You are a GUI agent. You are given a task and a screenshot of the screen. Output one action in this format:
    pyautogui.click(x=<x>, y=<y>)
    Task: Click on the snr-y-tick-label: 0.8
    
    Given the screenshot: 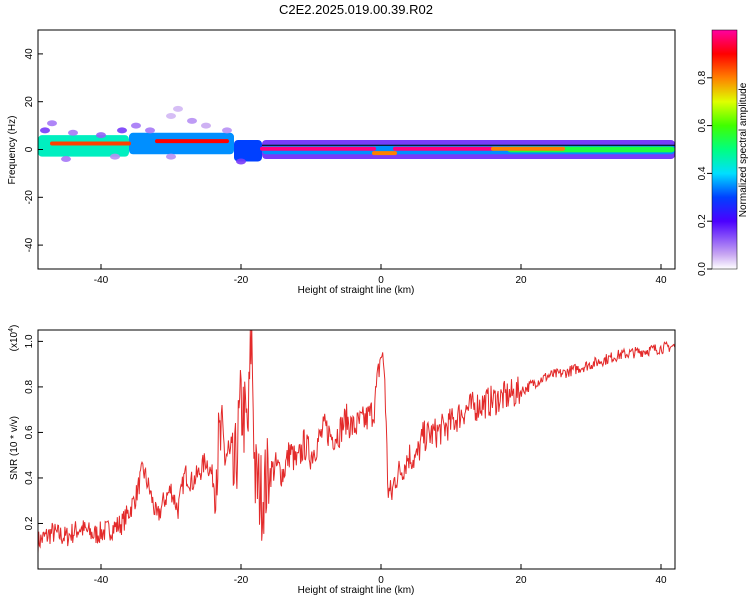 What is the action you would take?
    pyautogui.click(x=29, y=387)
    